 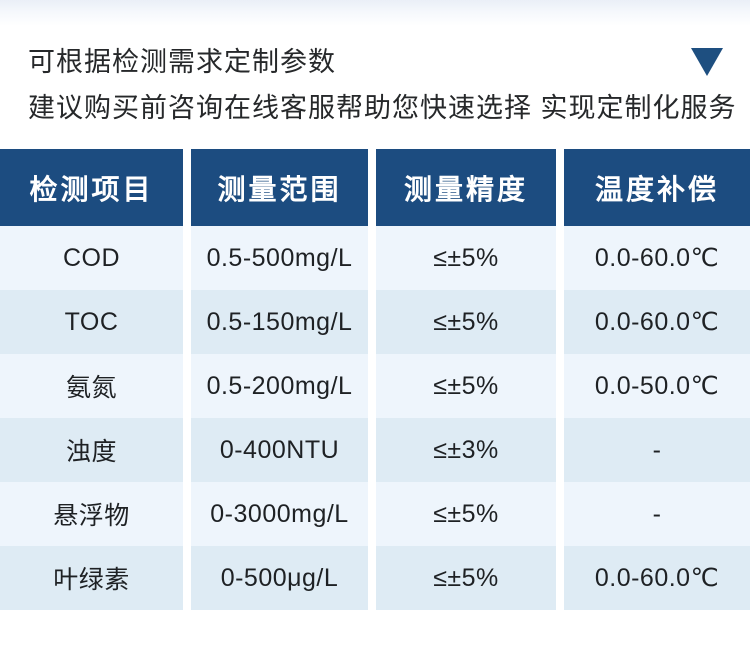 What do you see at coordinates (279, 450) in the screenshot?
I see `table-cell: 0-400NTU` at bounding box center [279, 450].